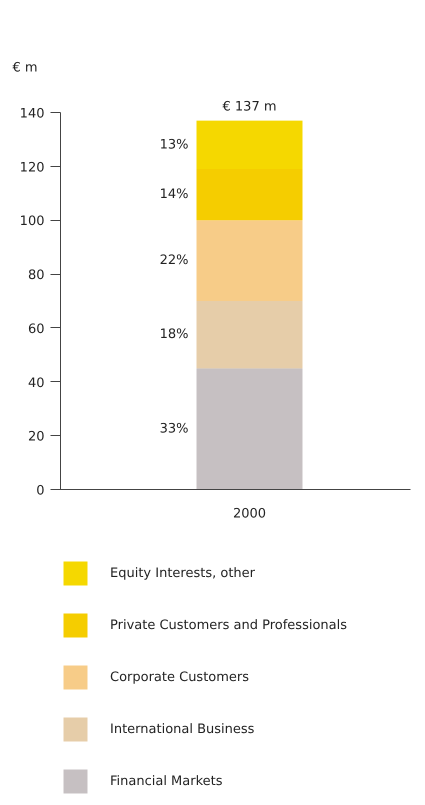 Image resolution: width=425 pixels, height=805 pixels. Describe the element at coordinates (25, 68) in the screenshot. I see `y-axis-title: € m` at that location.